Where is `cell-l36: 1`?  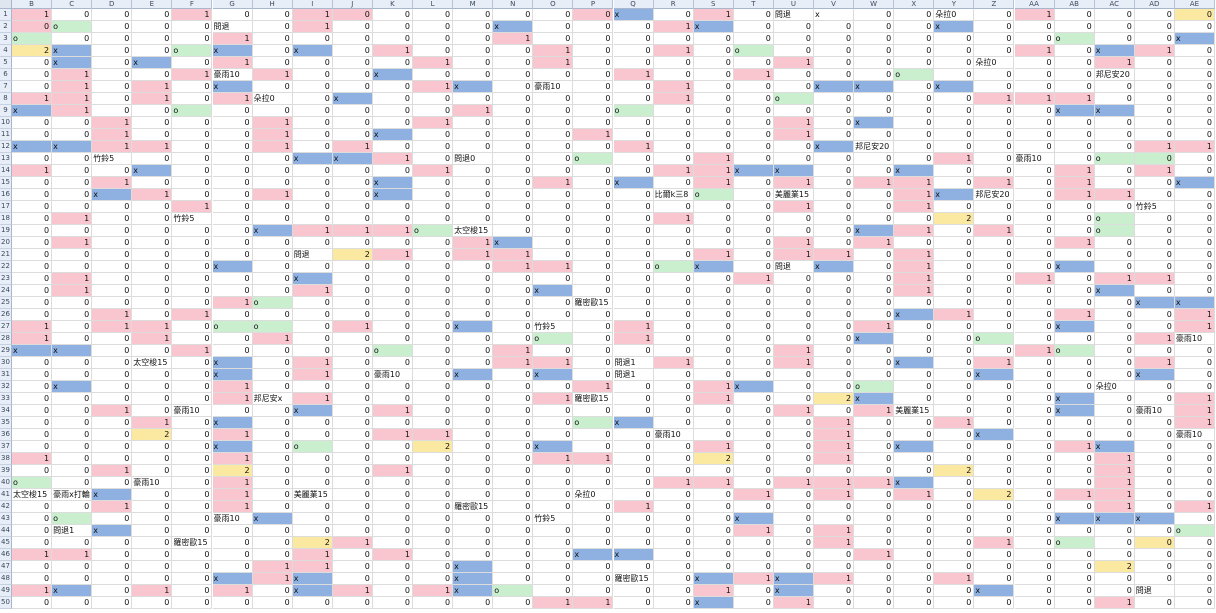 cell-l36: 1 is located at coordinates (433, 435).